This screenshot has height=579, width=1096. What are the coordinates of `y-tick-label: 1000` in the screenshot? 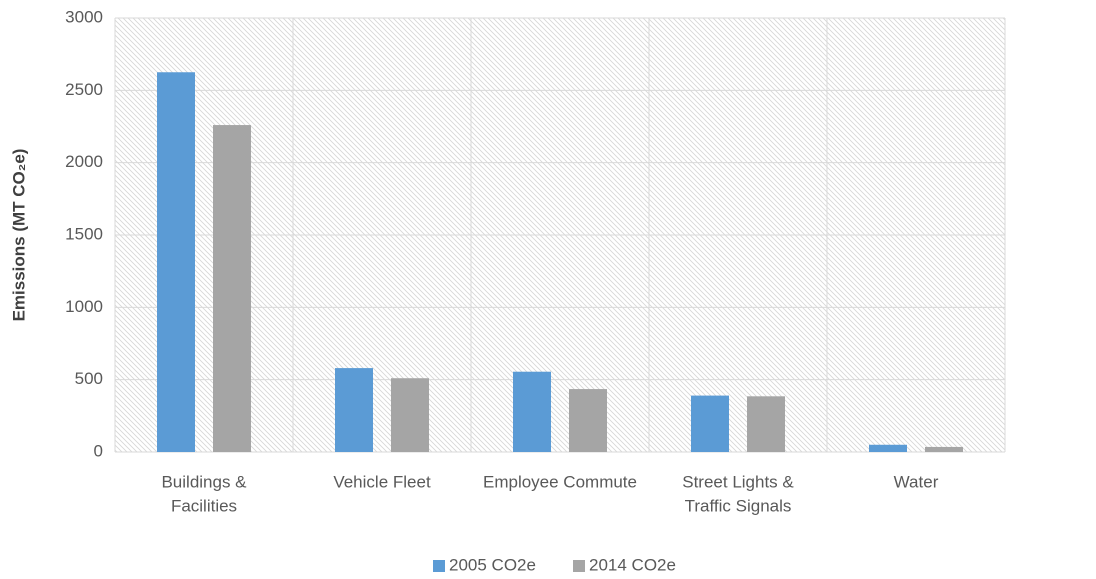 It's located at (84, 306).